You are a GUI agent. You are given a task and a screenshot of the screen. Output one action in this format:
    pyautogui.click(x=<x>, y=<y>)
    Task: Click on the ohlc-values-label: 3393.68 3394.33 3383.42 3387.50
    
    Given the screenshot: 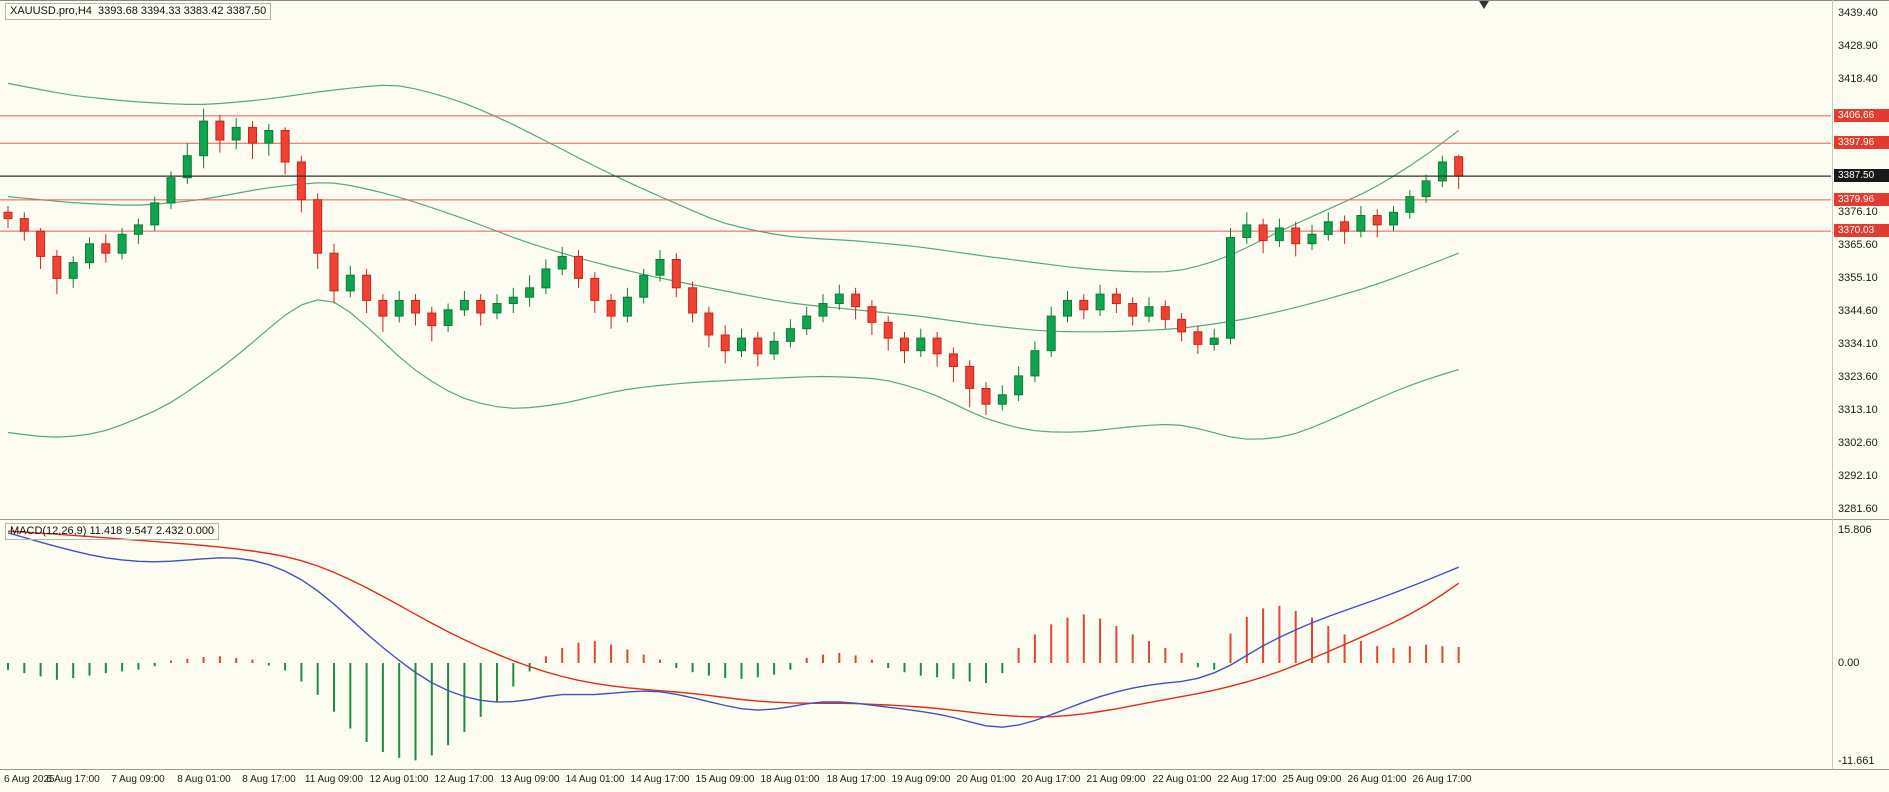 What is the action you would take?
    pyautogui.click(x=182, y=11)
    